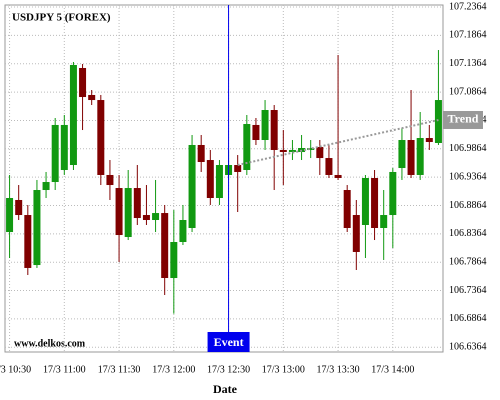 This screenshot has height=400, width=500. I want to click on x-tick-label: 17/3 12:30, so click(228, 369).